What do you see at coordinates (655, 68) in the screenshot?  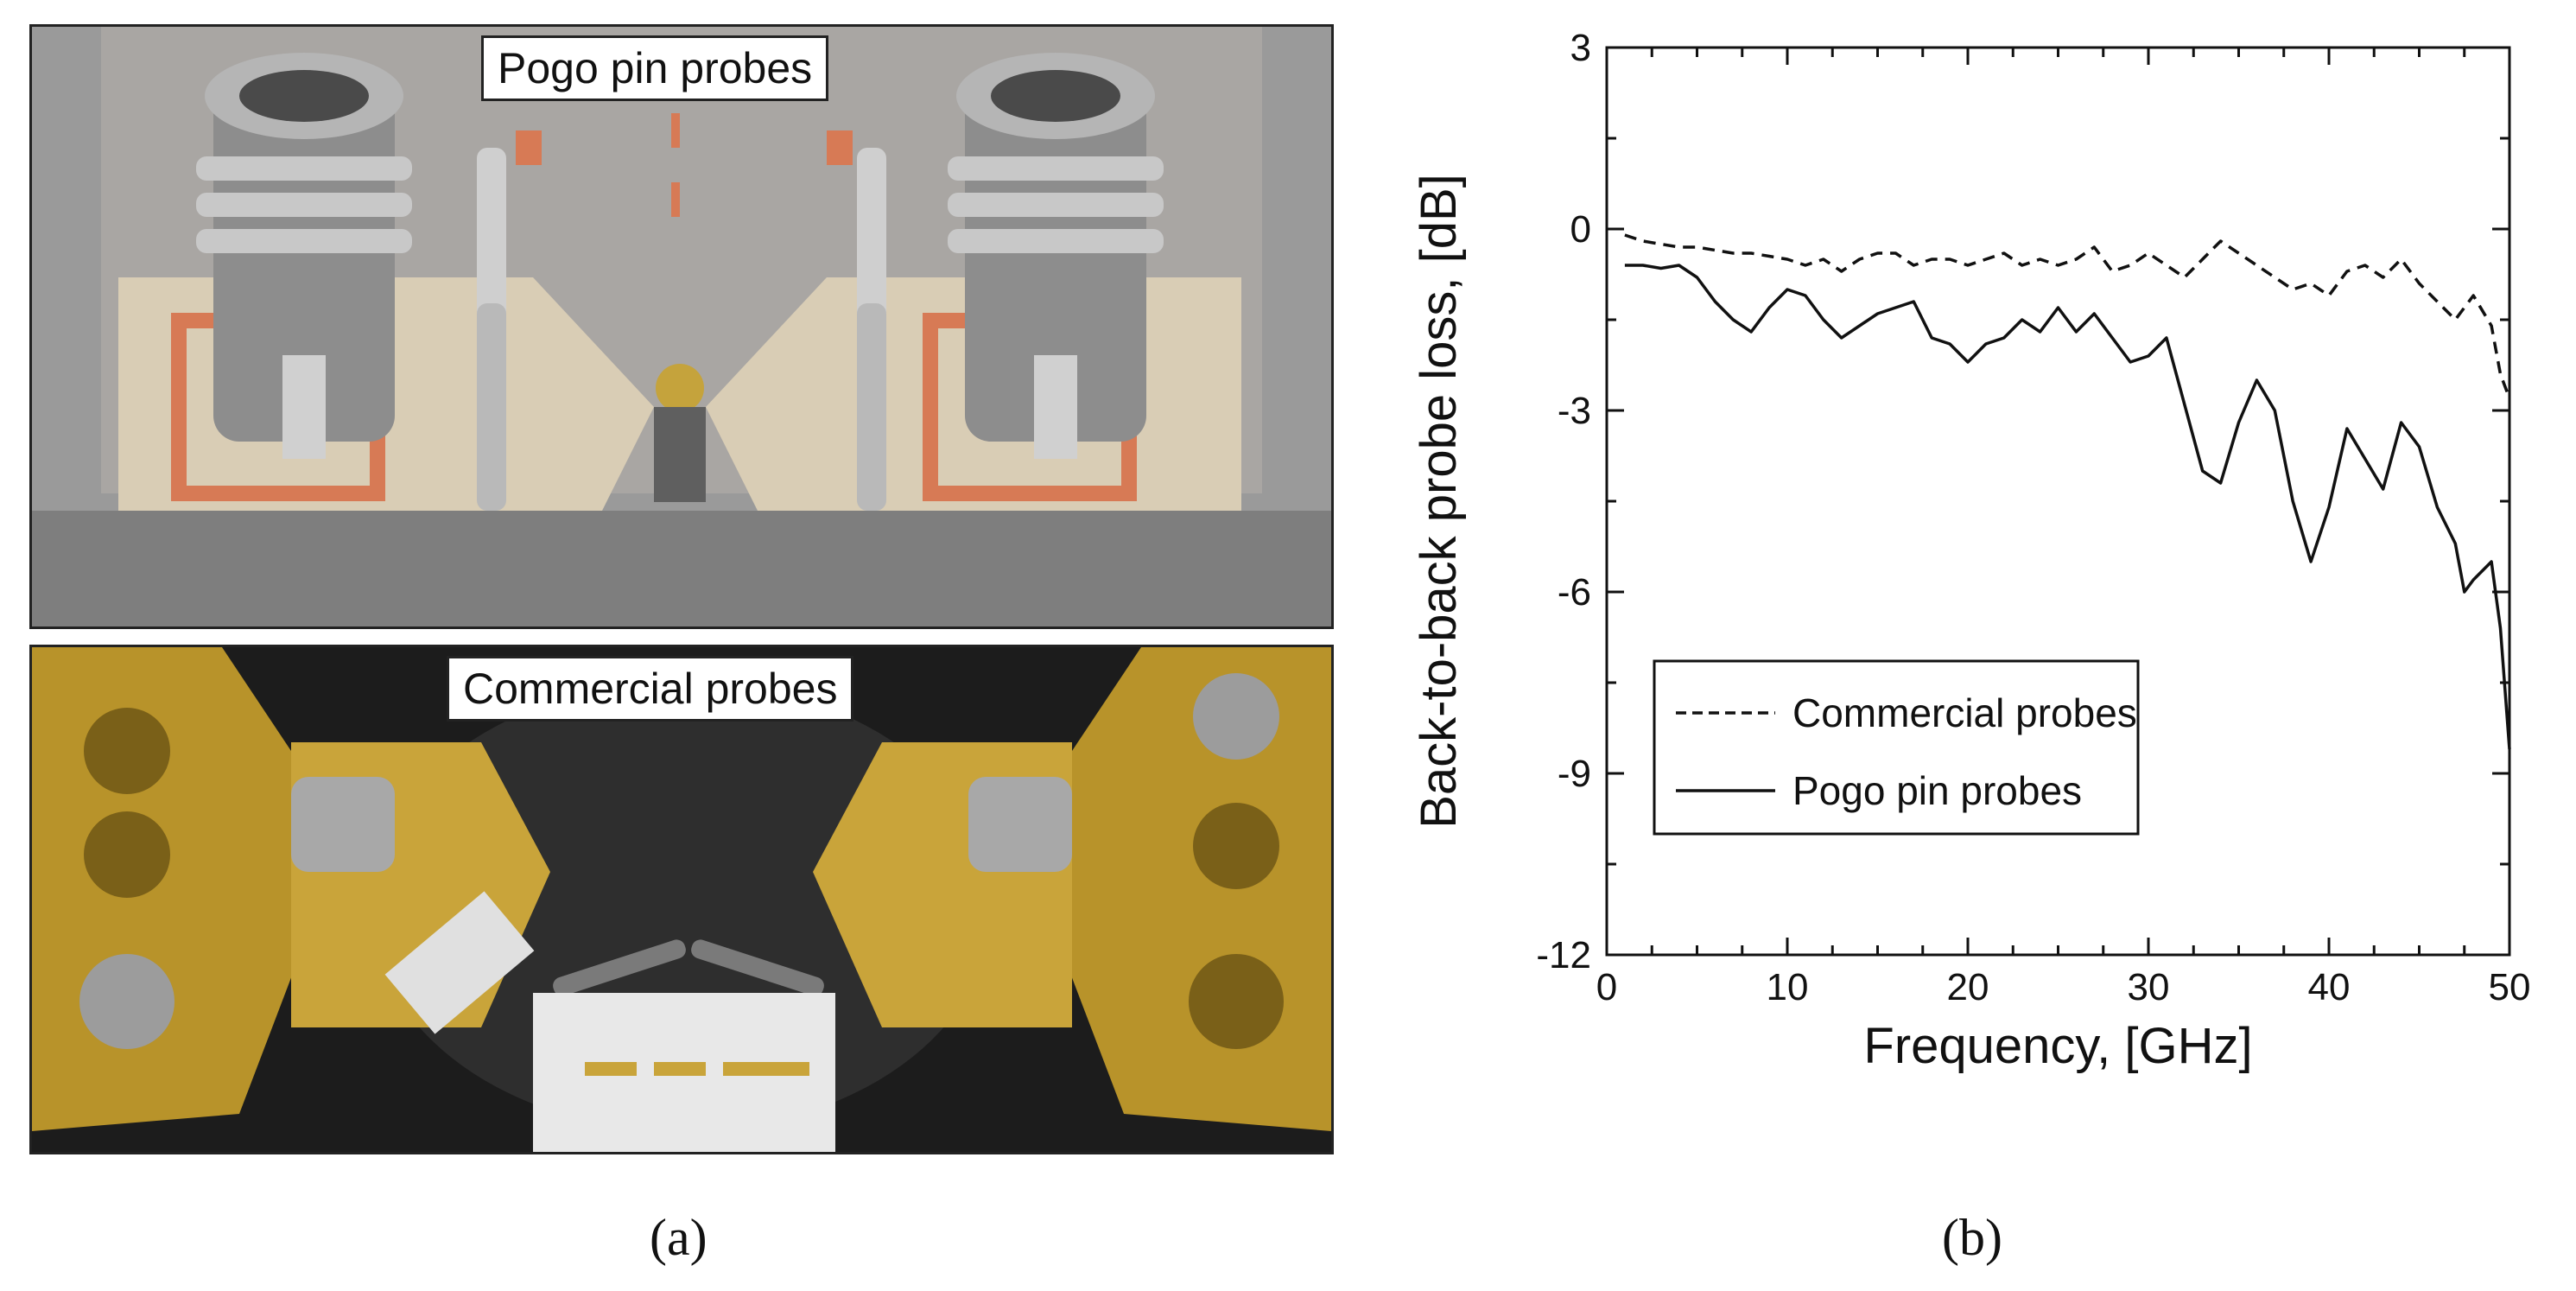 I see `pogo-pin-probes-label: Pogo pin probes` at bounding box center [655, 68].